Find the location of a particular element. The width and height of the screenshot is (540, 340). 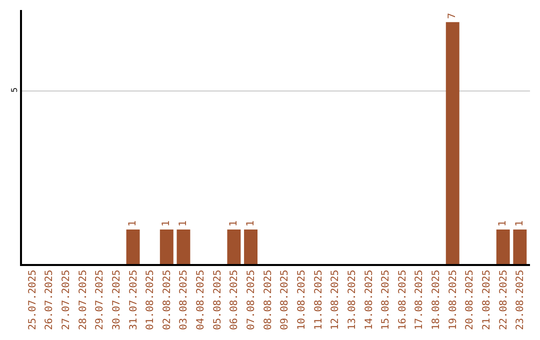

x-tick-label: 25.07.2025 is located at coordinates (32, 300).